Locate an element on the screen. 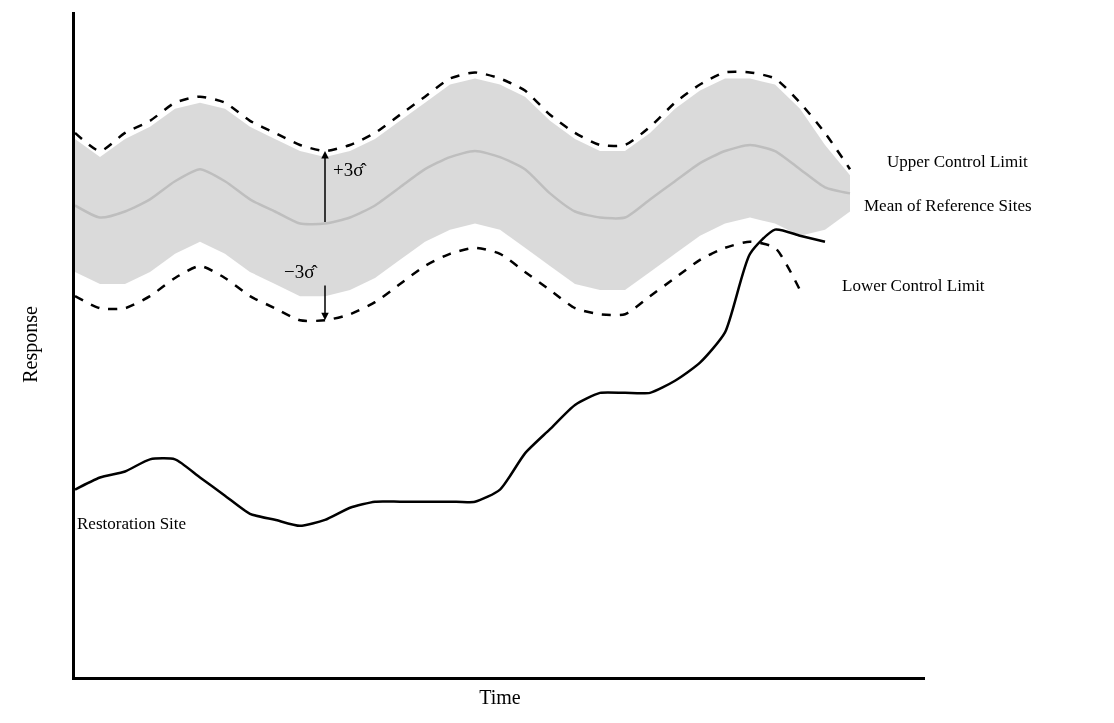  text: Lower Control Limit is located at coordinates (913, 285).